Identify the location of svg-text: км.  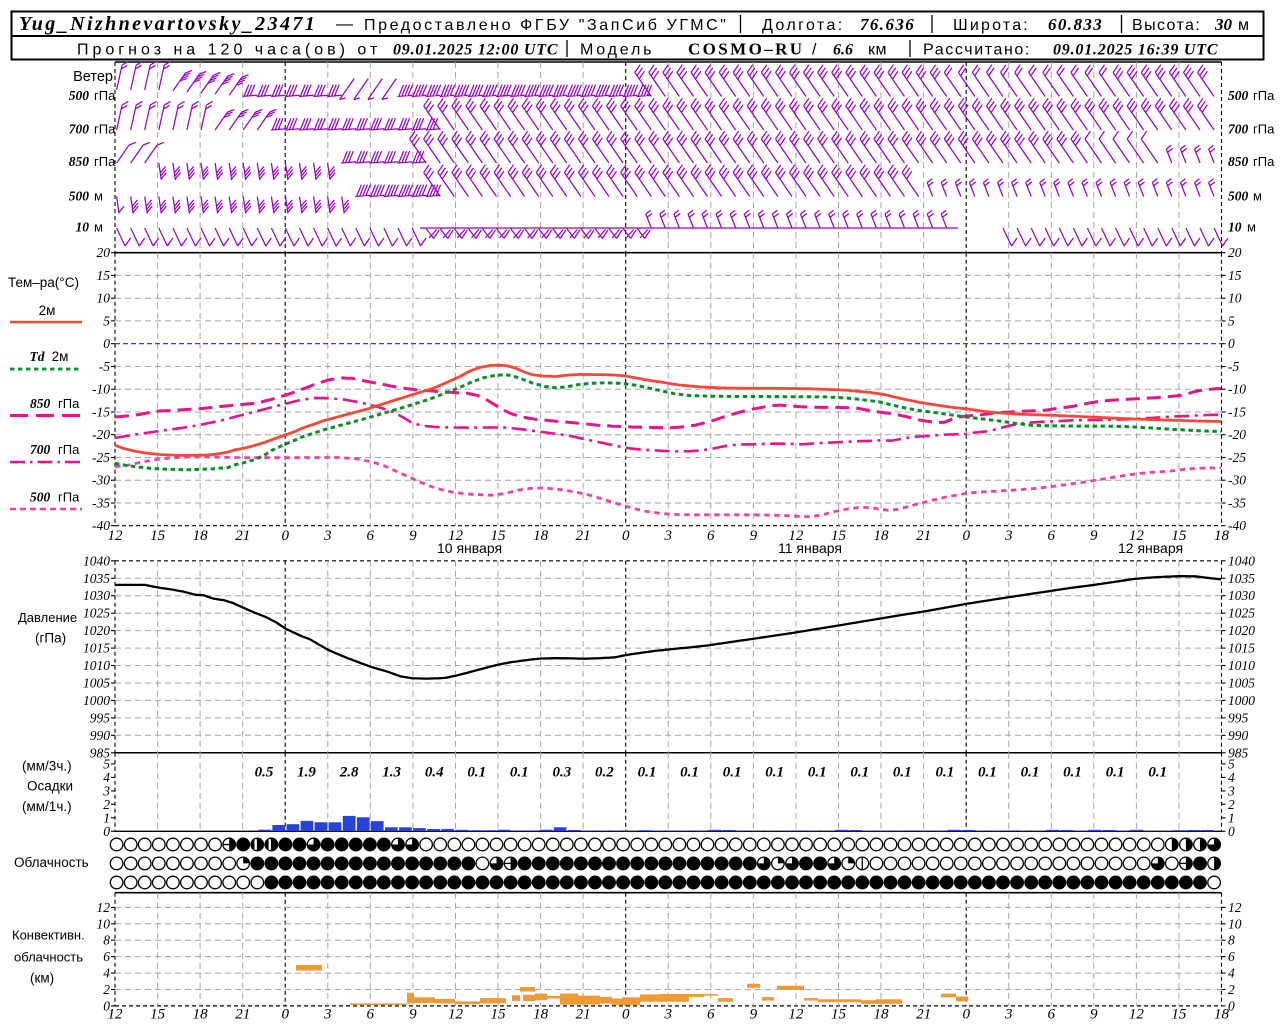
(877, 50).